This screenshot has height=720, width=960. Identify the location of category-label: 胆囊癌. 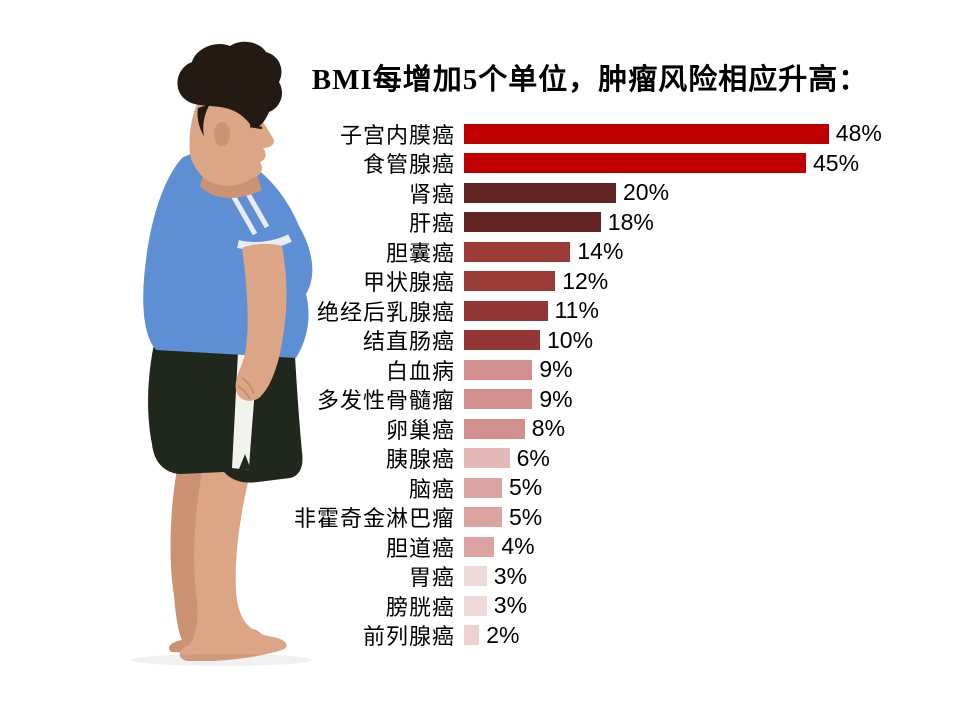
(420, 253).